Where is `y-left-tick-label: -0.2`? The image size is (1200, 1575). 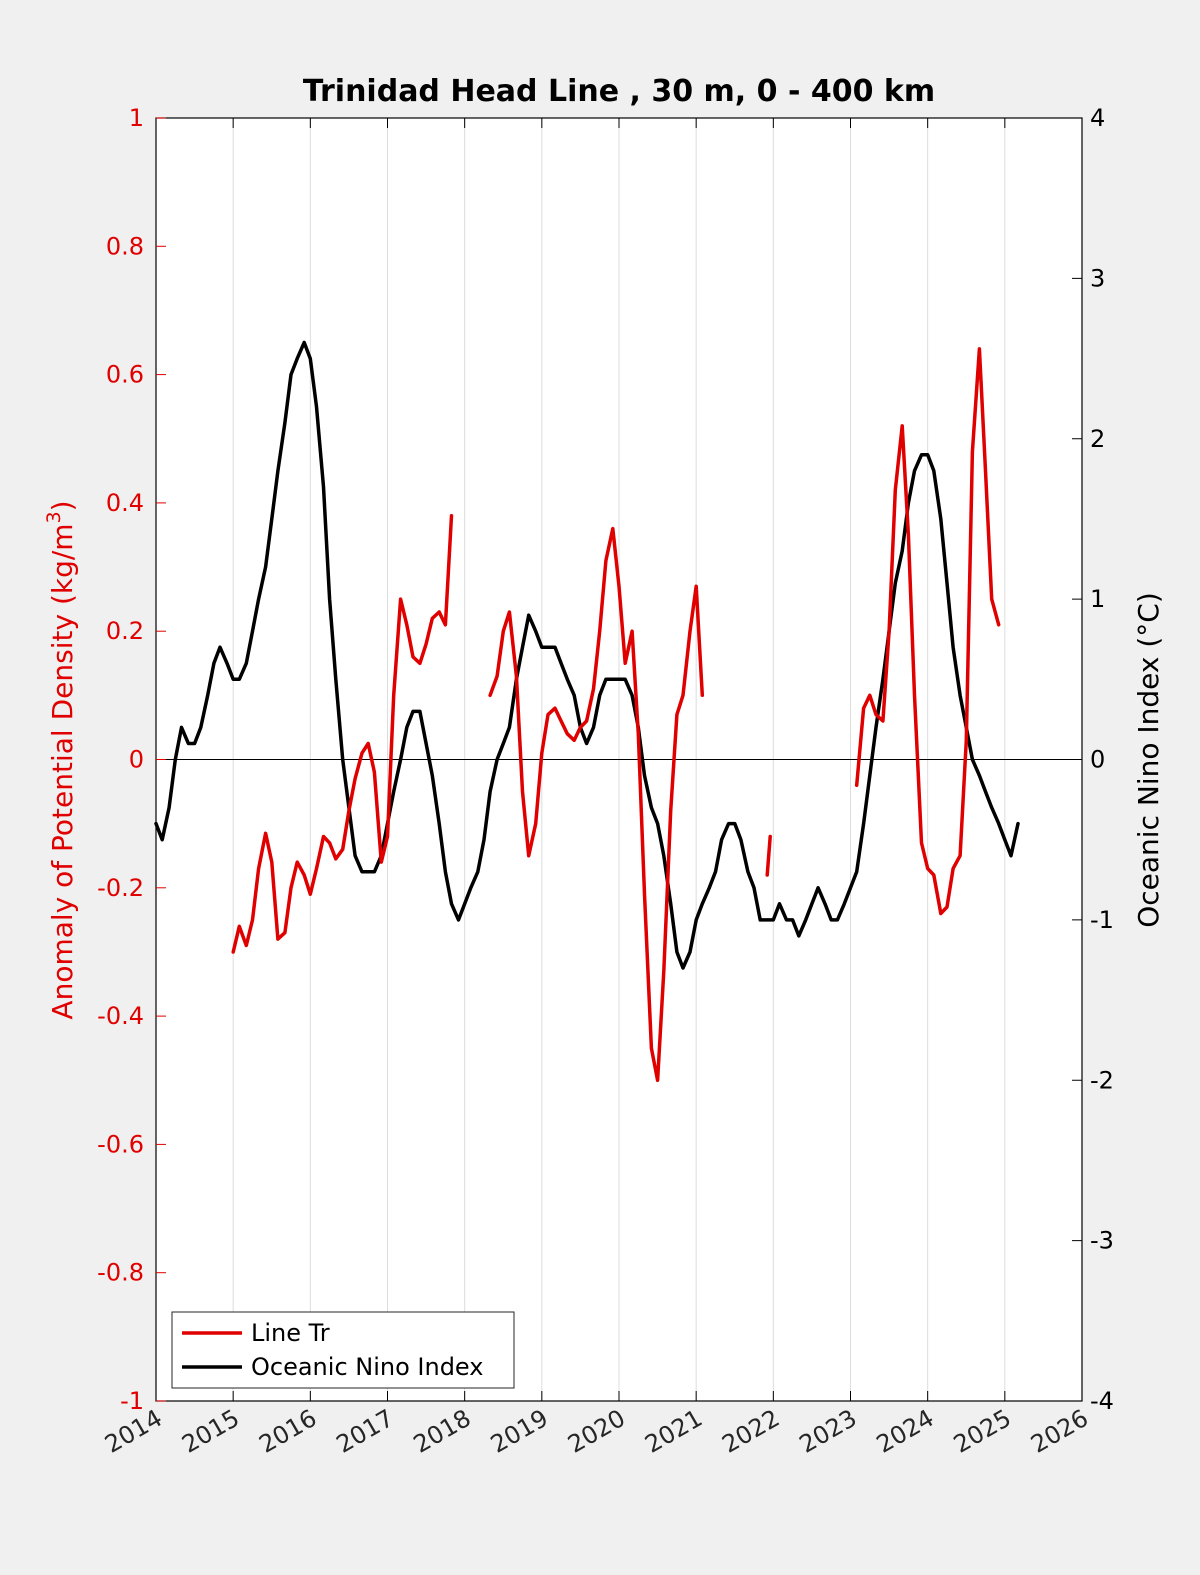 y-left-tick-label: -0.2 is located at coordinates (120, 888).